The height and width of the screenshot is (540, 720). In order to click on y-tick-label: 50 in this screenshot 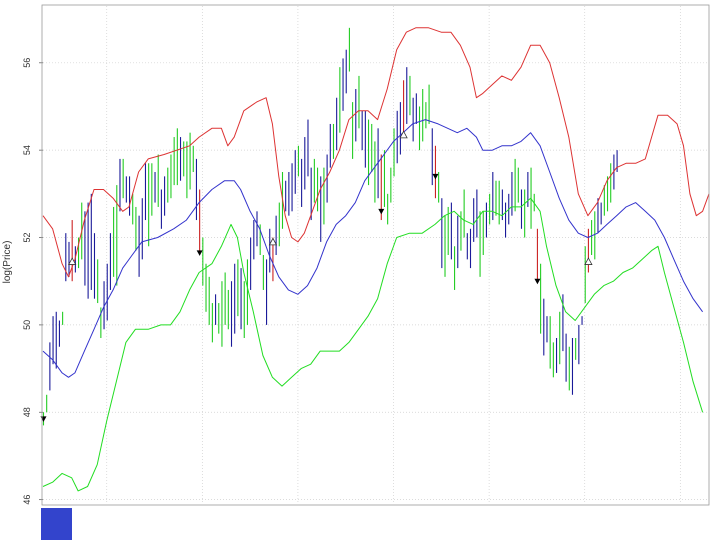, I will do `click(27, 325)`.